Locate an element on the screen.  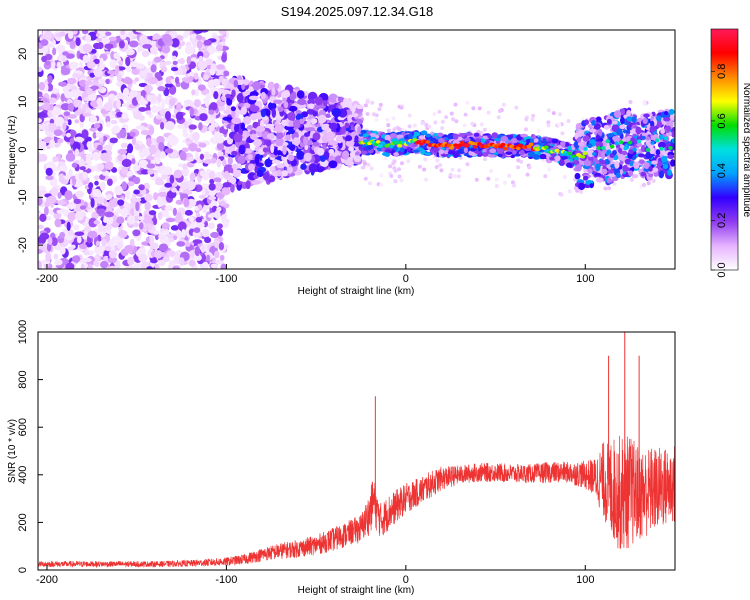
spectrogram-y-tick-label-0: -20 is located at coordinates (23, 245).